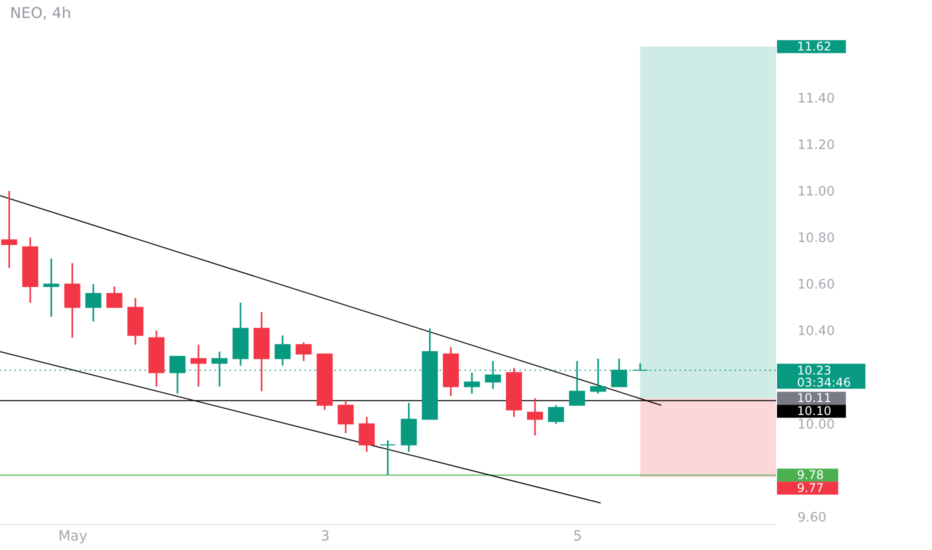 The image size is (932, 550). Describe the element at coordinates (814, 47) in the screenshot. I see `band-label: 11.62` at that location.